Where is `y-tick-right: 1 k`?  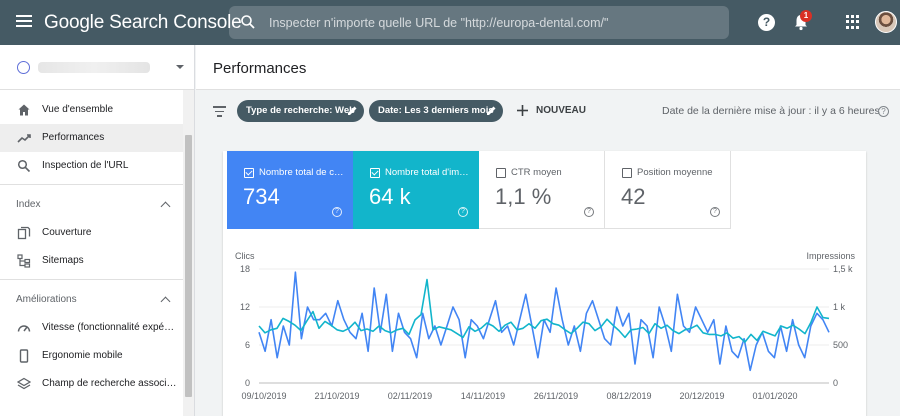 y-tick-right: 1 k is located at coordinates (839, 307).